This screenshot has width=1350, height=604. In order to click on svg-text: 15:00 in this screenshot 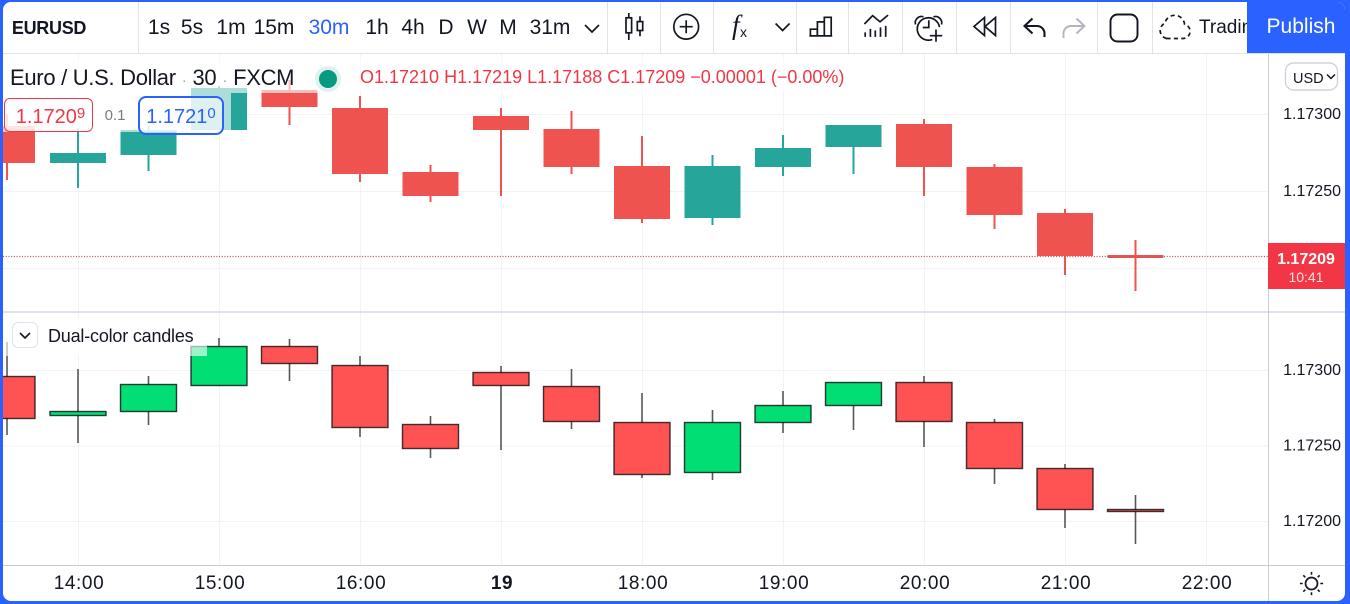, I will do `click(220, 583)`.